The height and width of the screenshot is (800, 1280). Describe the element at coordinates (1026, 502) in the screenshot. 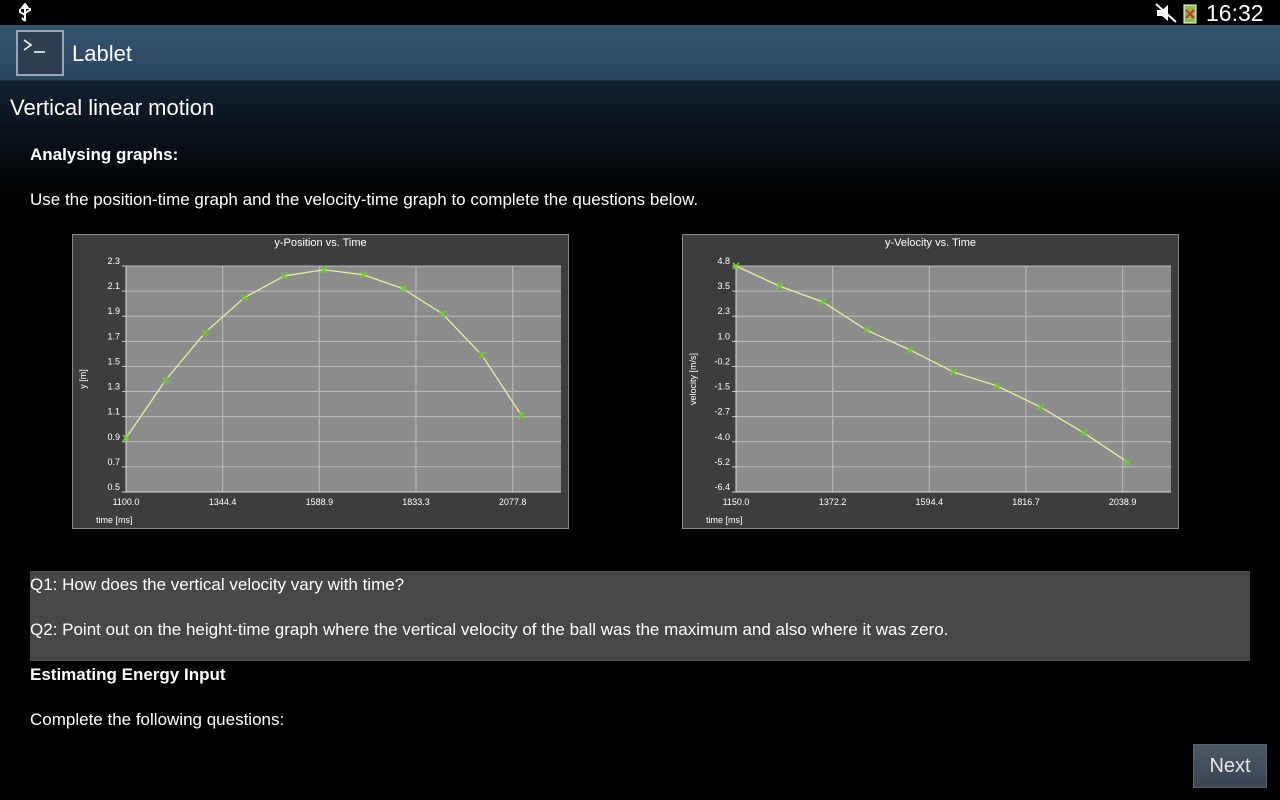

I see `x-tick-label: 1816.7` at that location.